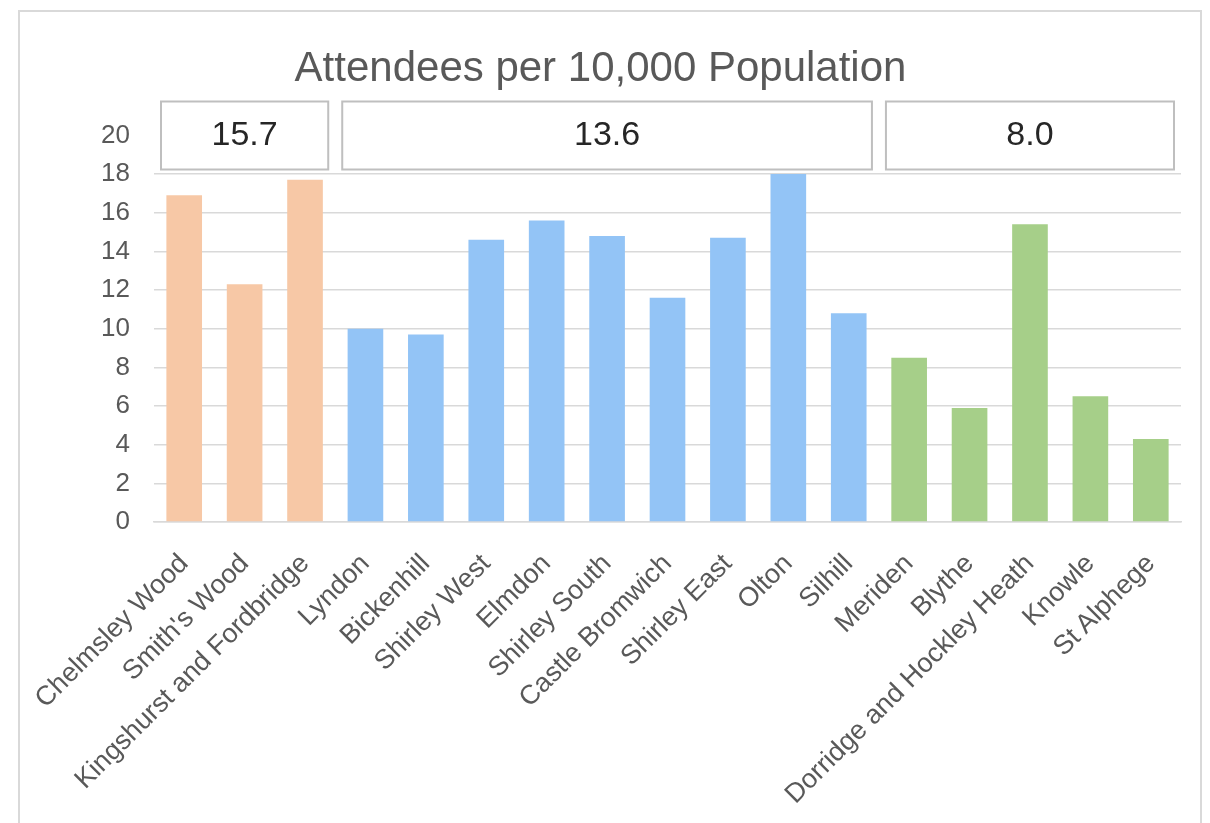 This screenshot has height=823, width=1210. I want to click on y-tick-label: 18, so click(115, 172).